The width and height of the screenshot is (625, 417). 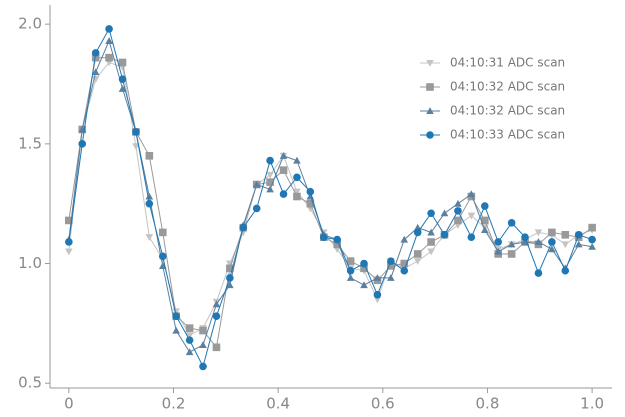 What do you see at coordinates (30, 383) in the screenshot?
I see `y-tick-label: 0.5` at bounding box center [30, 383].